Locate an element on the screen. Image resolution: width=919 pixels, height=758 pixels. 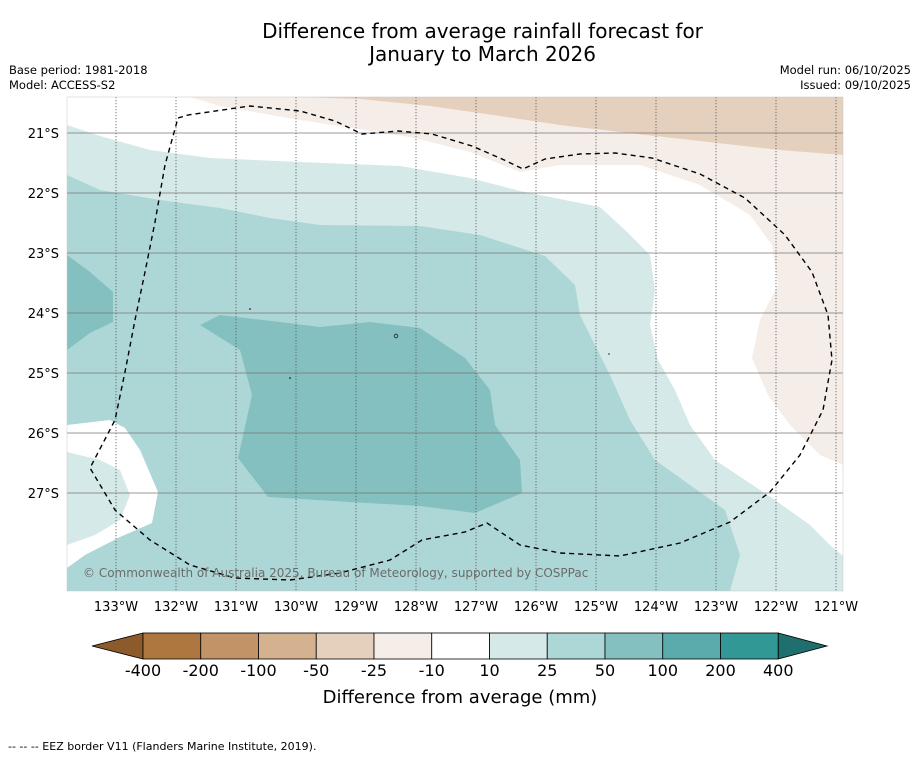
lon-label-129w: 129°W is located at coordinates (356, 607).